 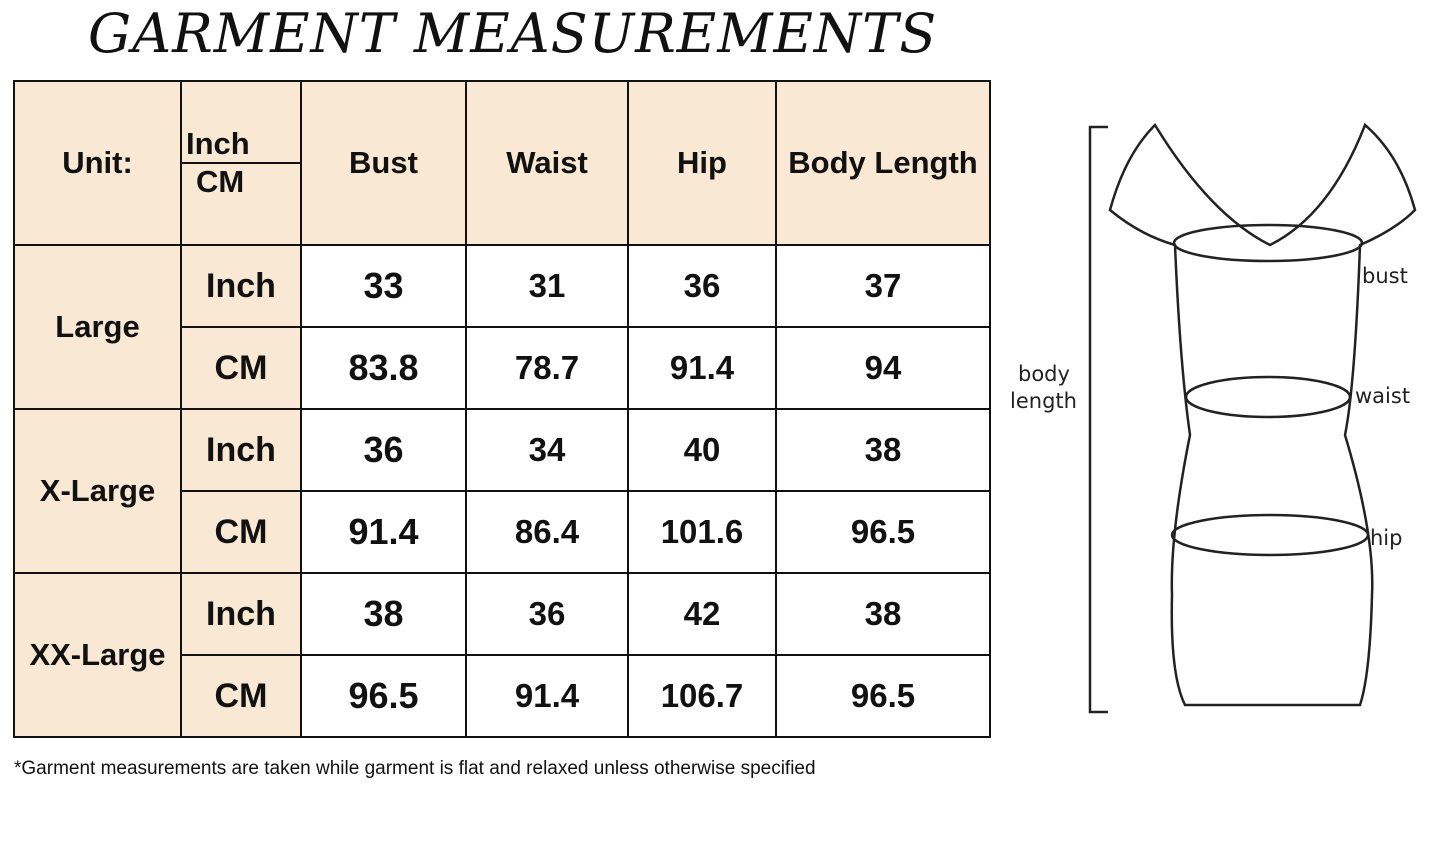 I want to click on table-row: XX-Large Inch 38 36 42 38, so click(x=502, y=655).